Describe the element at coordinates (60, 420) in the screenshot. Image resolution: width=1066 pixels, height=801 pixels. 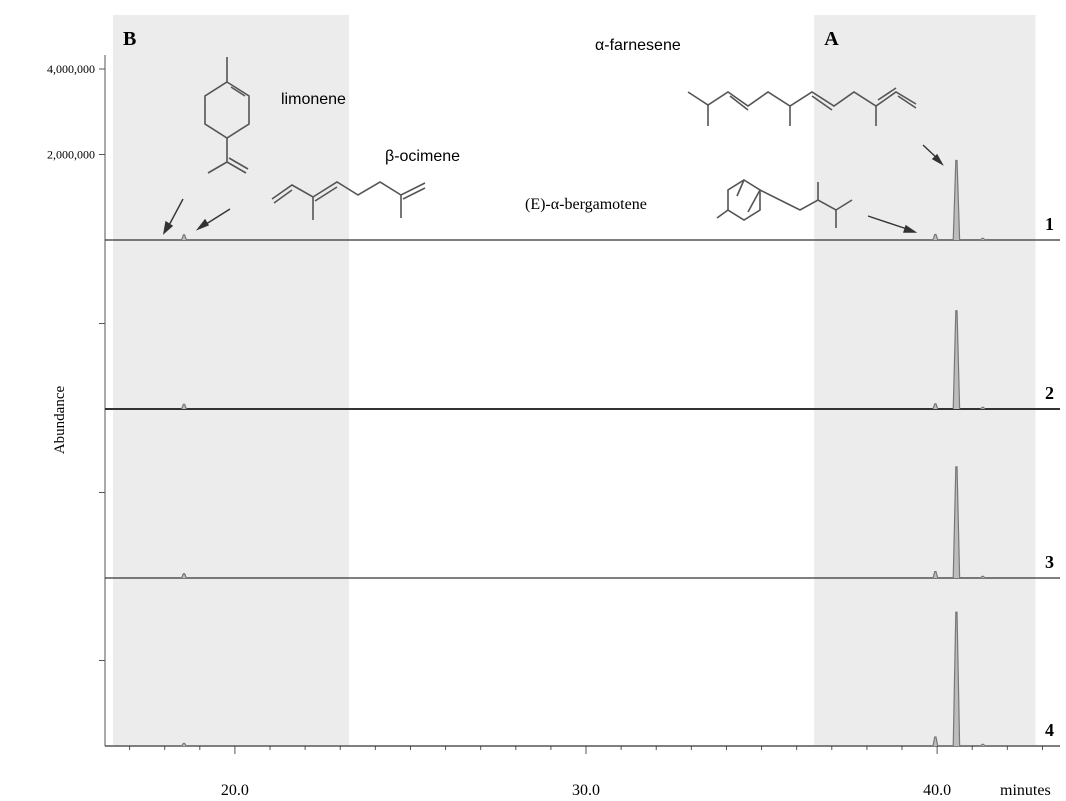
I see `y-axis-title: Abundance` at that location.